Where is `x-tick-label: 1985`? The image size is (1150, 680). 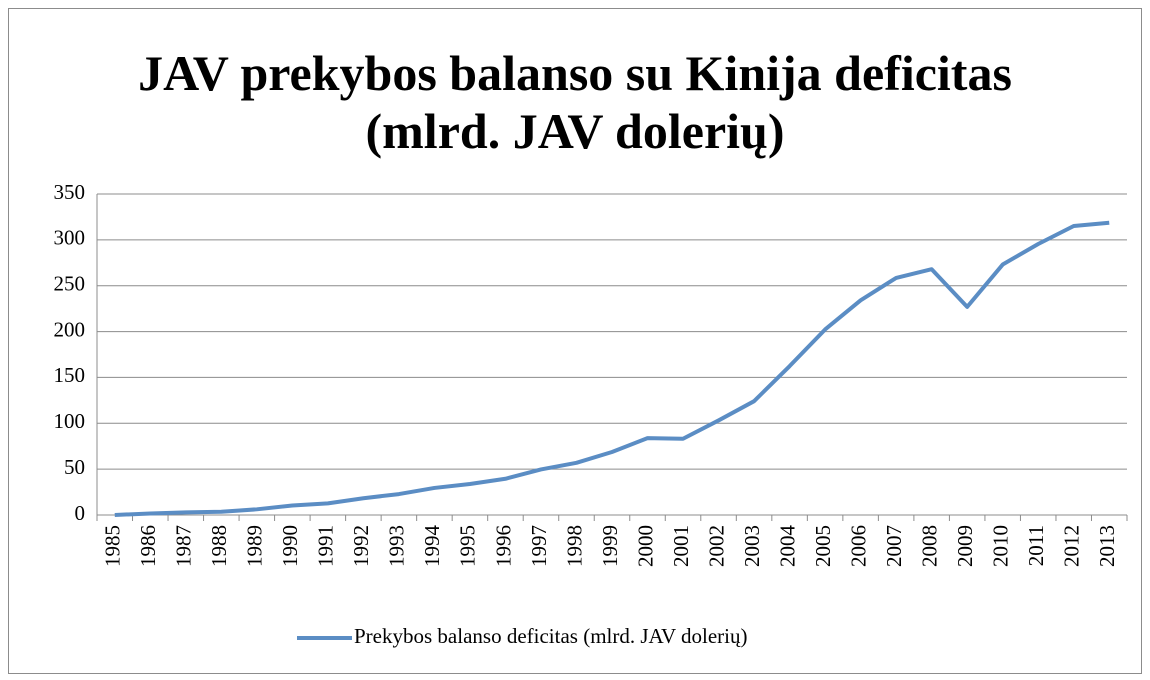 x-tick-label: 1985 is located at coordinates (113, 546).